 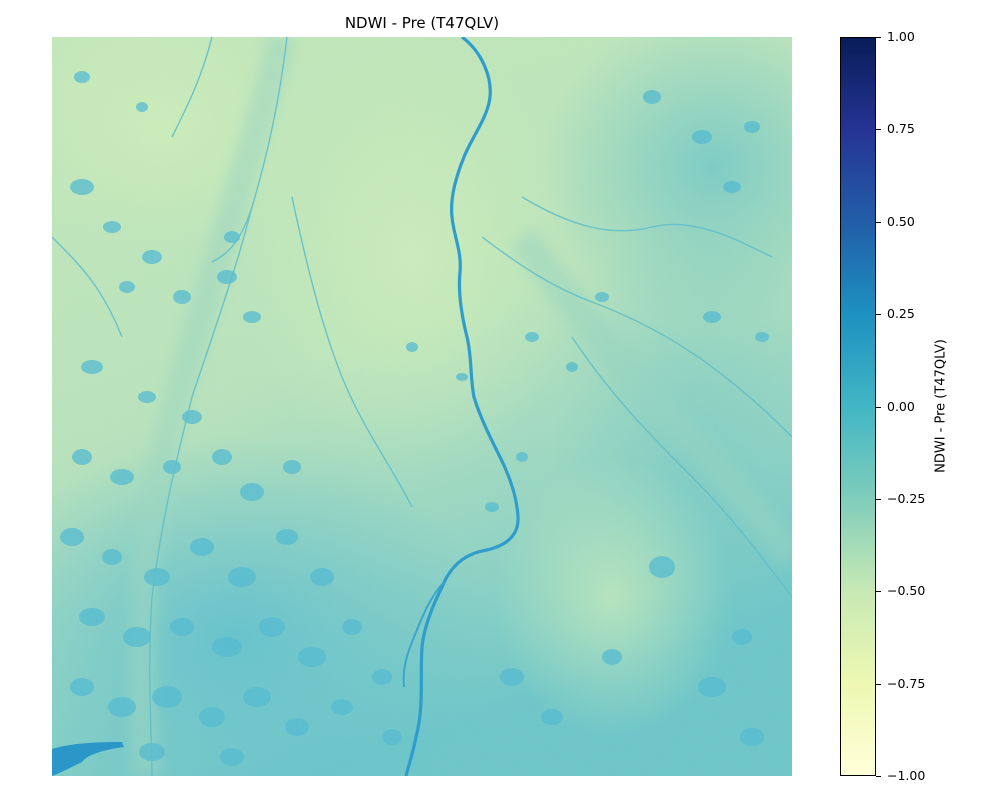 What do you see at coordinates (88, 759) in the screenshot?
I see `southwest-reservoir` at bounding box center [88, 759].